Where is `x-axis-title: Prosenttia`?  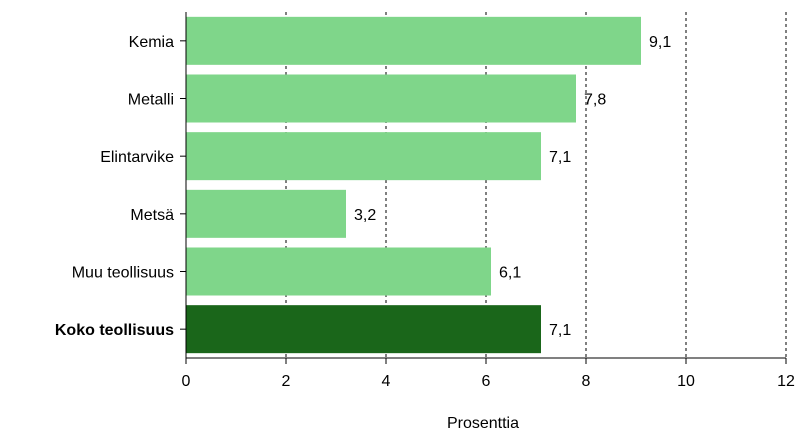
x-axis-title: Prosenttia is located at coordinates (483, 423).